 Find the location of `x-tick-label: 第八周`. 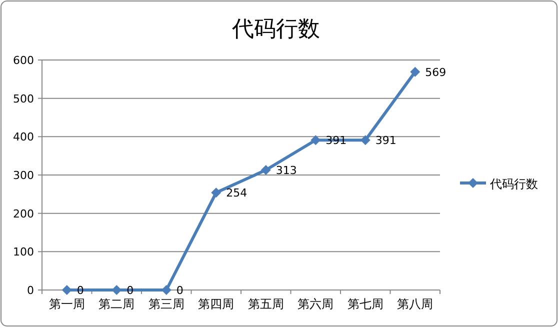

x-tick-label: 第八周 is located at coordinates (415, 304).